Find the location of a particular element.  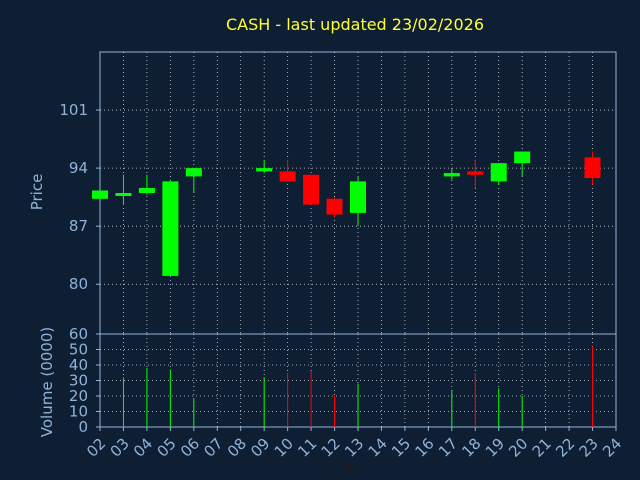

day-tick-label: 04 is located at coordinates (143, 447).